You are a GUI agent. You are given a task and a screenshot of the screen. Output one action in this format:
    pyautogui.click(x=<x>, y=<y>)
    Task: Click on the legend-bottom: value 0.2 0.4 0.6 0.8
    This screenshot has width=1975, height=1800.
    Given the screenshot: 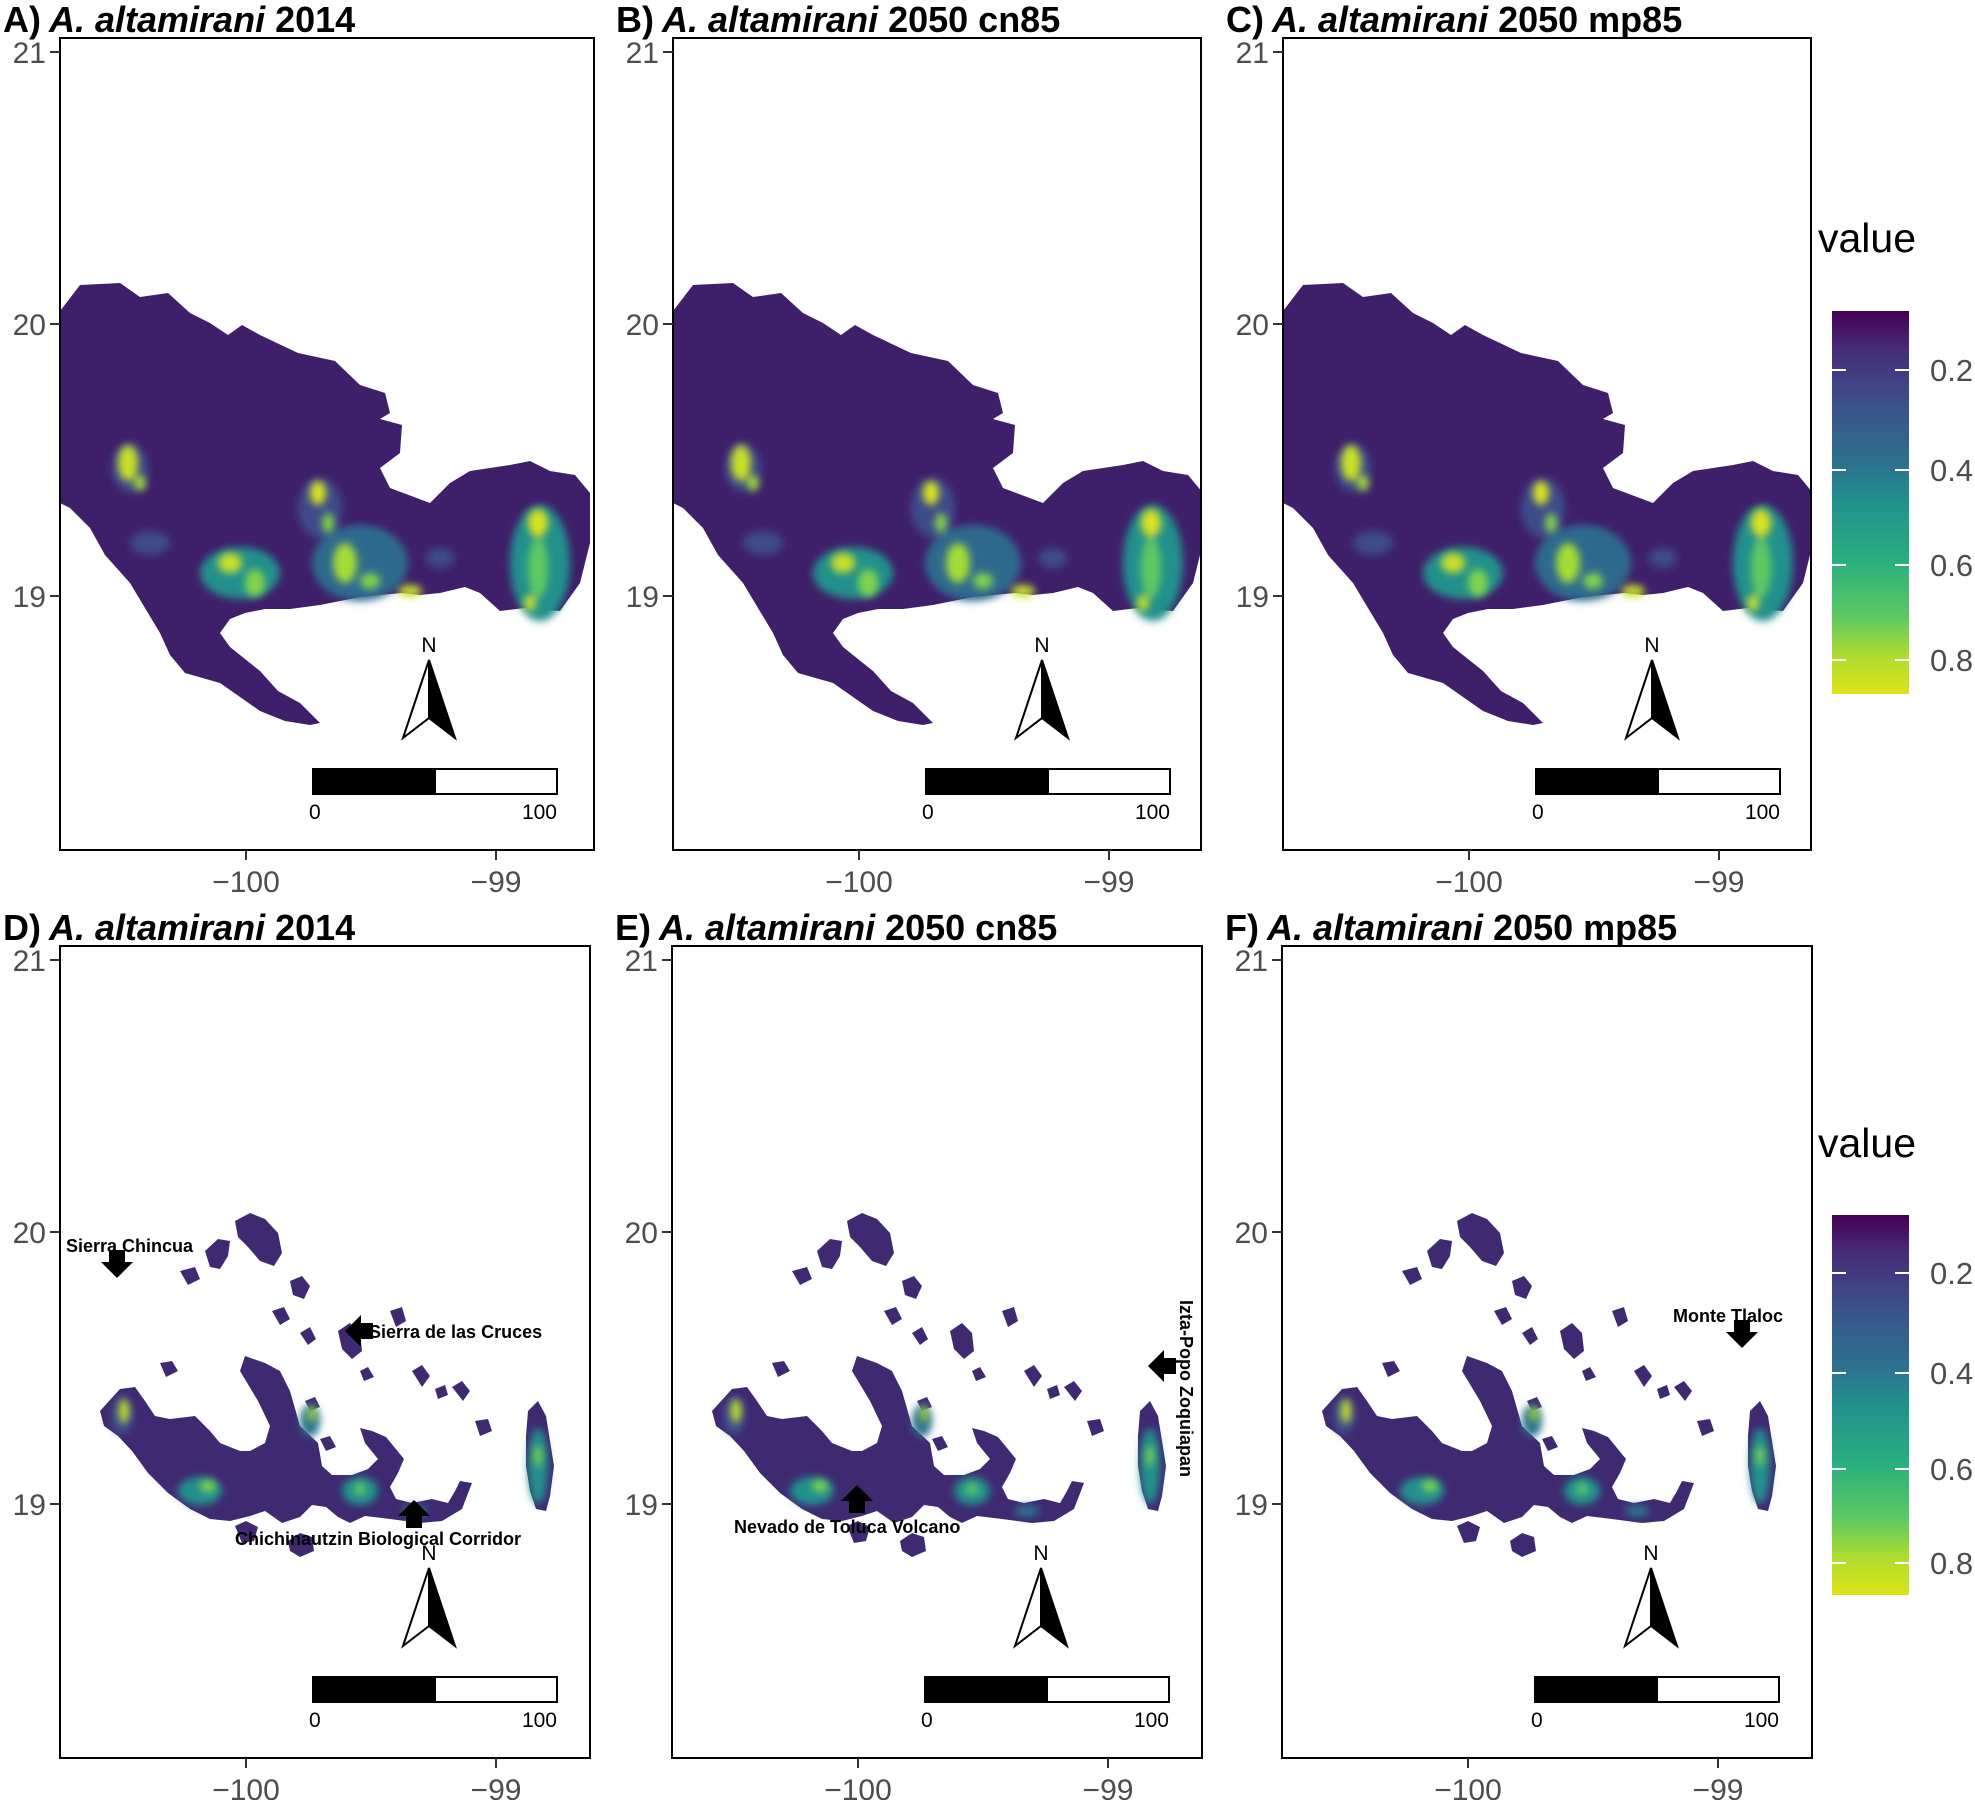 What is the action you would take?
    pyautogui.click(x=1895, y=1357)
    